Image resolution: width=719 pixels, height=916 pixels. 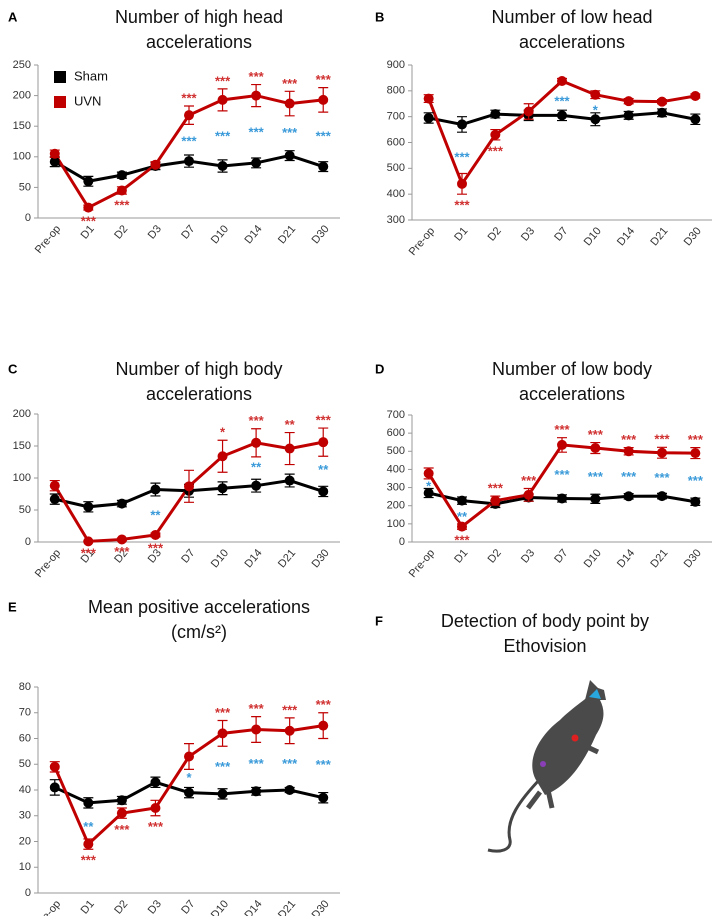 I want to click on panel-title: Detection of body point by, so click(x=545, y=621).